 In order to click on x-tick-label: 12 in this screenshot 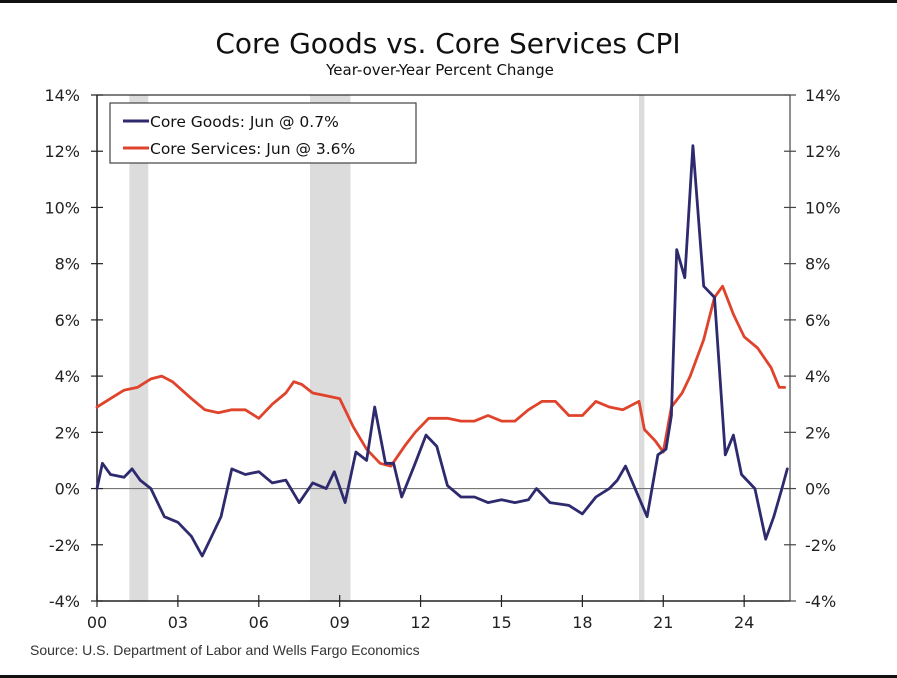, I will do `click(420, 622)`.